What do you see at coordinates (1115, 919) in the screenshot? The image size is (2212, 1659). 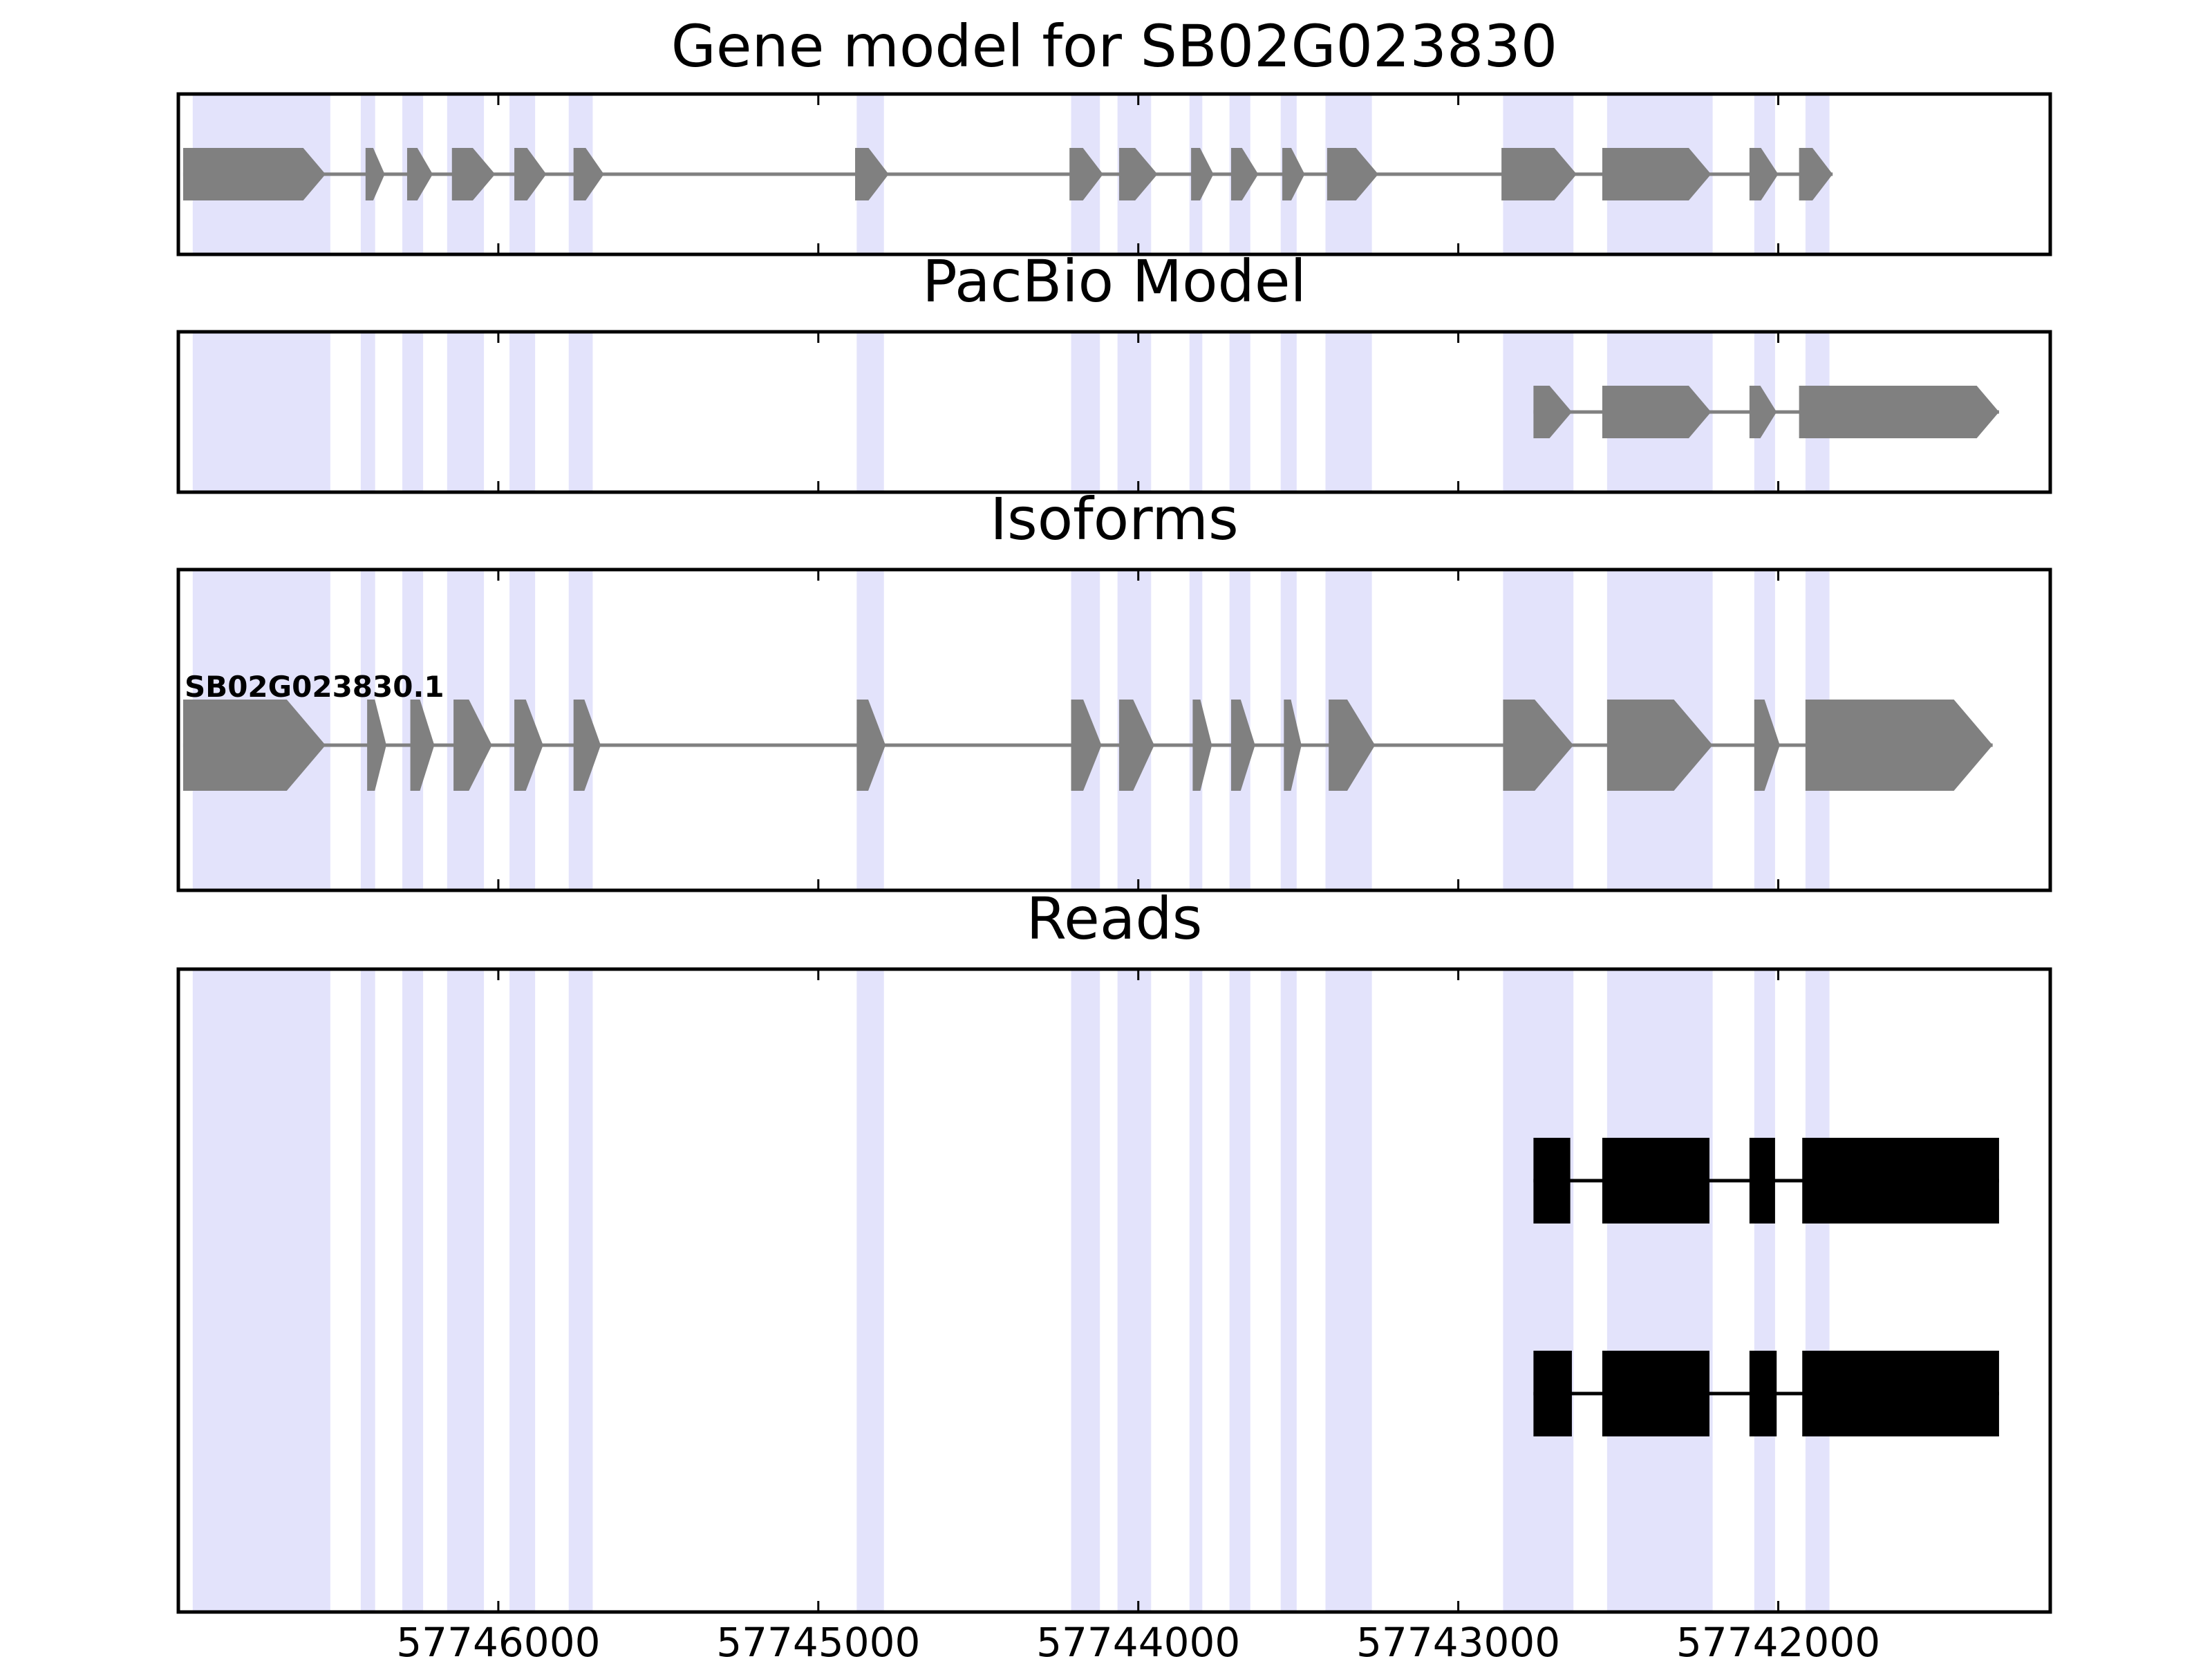 I see `panel-title: Reads` at bounding box center [1115, 919].